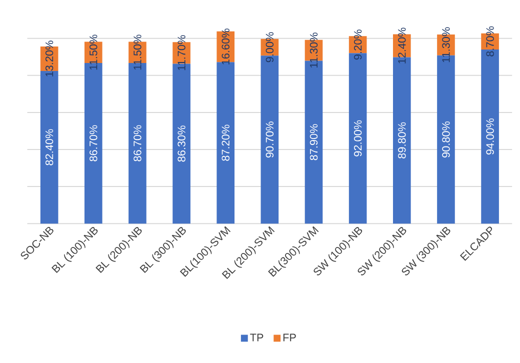  What do you see at coordinates (270, 47) in the screenshot?
I see `data-label: 9.00%` at bounding box center [270, 47].